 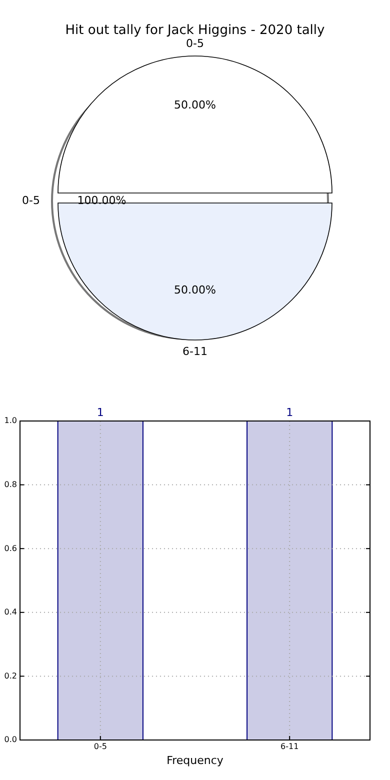 I want to click on y-tick-label: 0.6, so click(x=10, y=548).